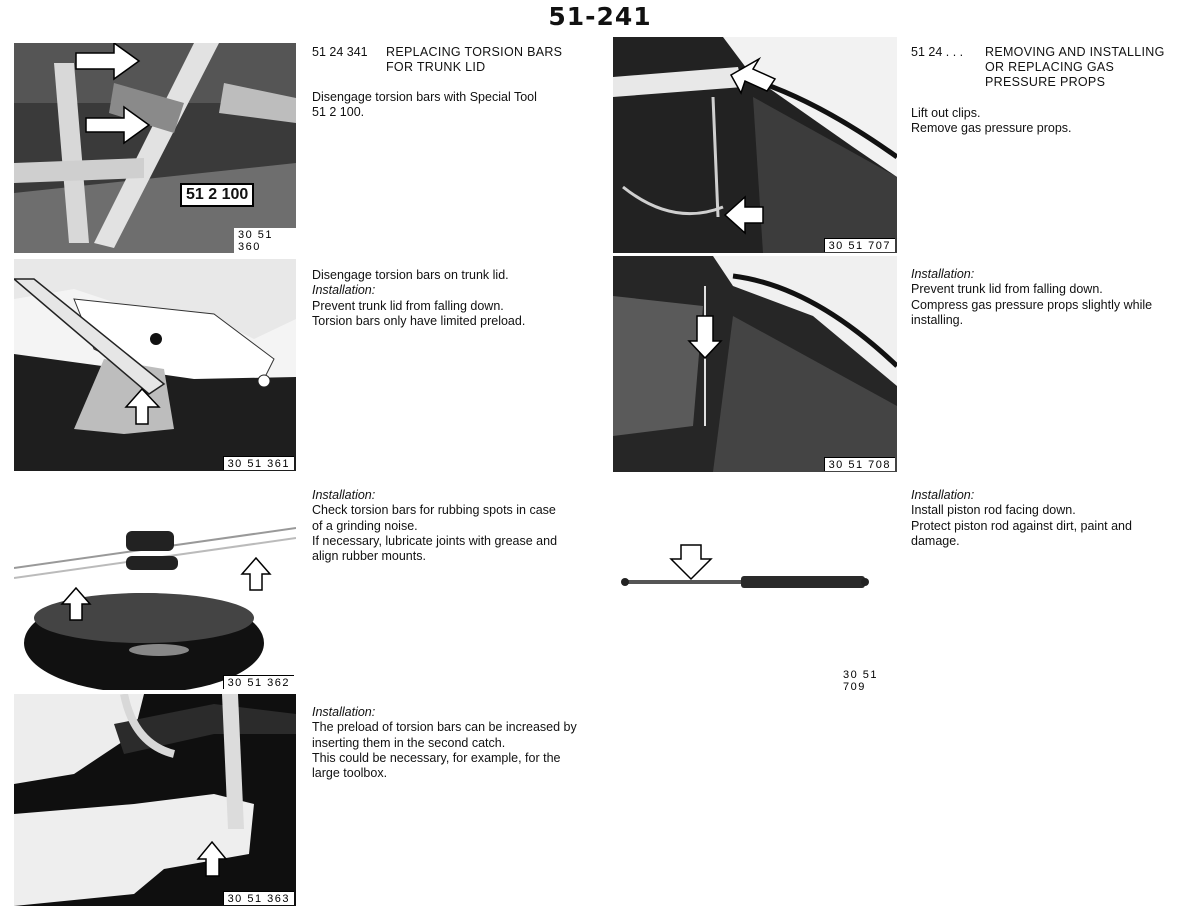 Image resolution: width=1200 pixels, height=913 pixels. Describe the element at coordinates (365, 525) in the screenshot. I see `text-line: of a grinding noise.` at that location.